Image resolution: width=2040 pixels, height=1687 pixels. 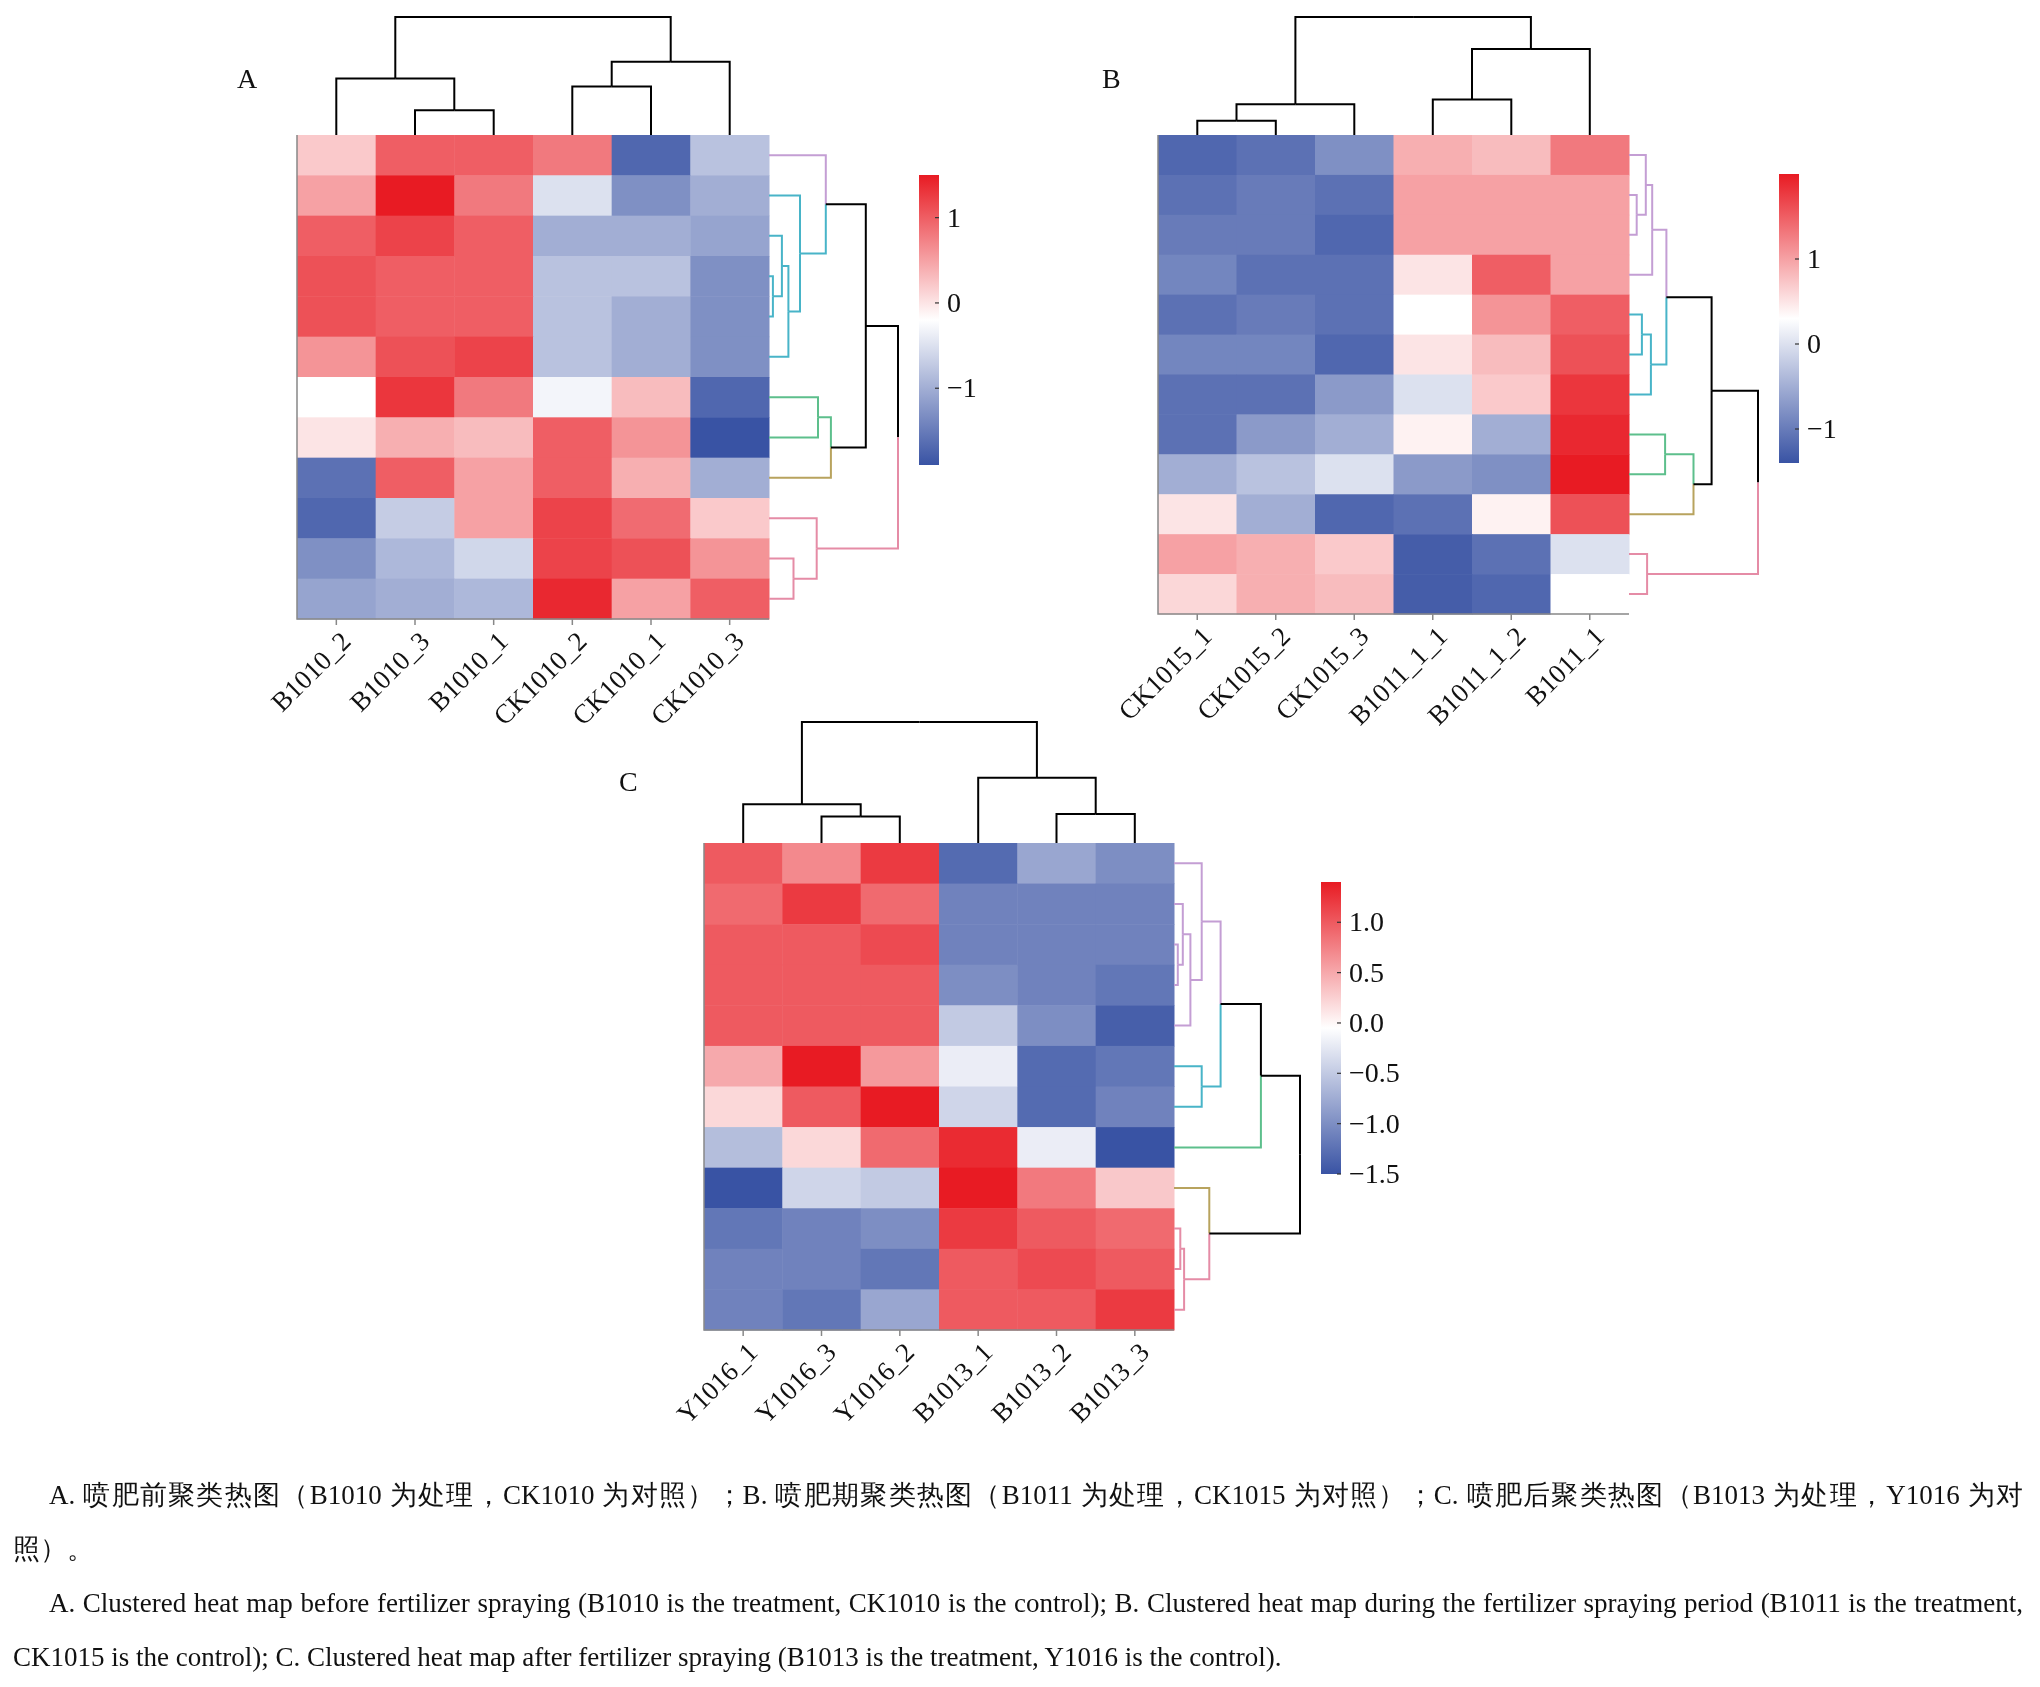 I want to click on color-bar-label: −0.5, so click(x=1374, y=1073).